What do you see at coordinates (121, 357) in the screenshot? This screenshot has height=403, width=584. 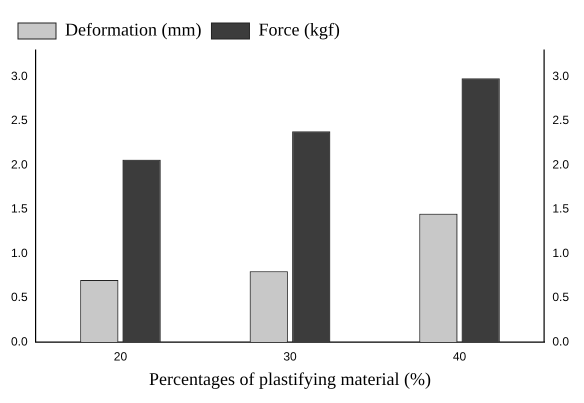 I see `x-tick-label: 20` at bounding box center [121, 357].